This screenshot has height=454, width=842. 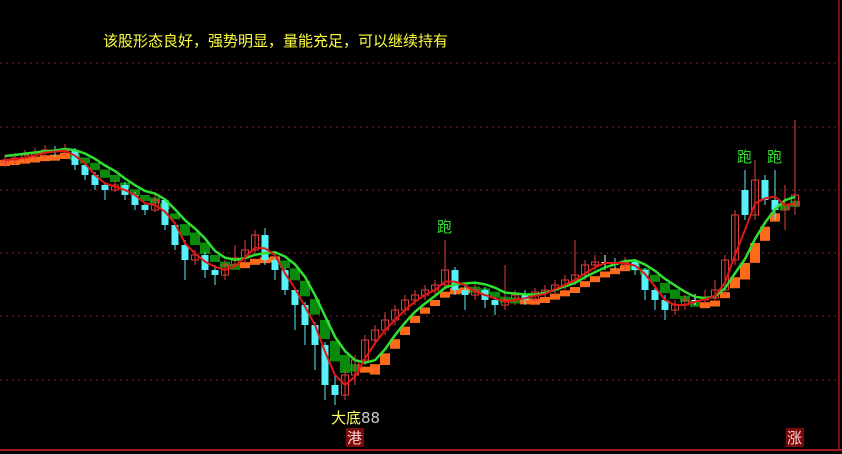 What do you see at coordinates (370, 418) in the screenshot?
I see `price-value-label: 88` at bounding box center [370, 418].